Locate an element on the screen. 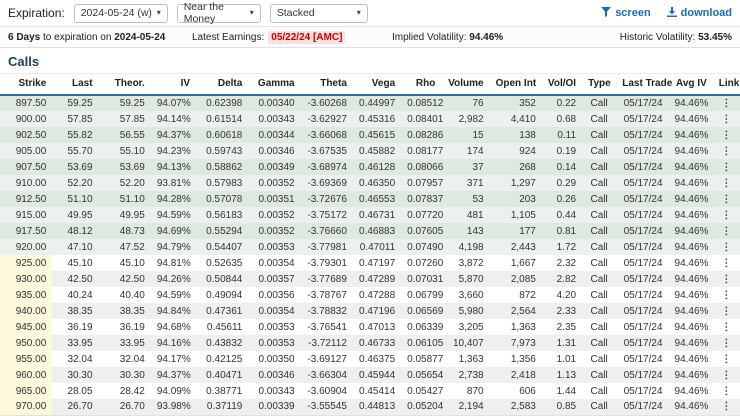 Image resolution: width=740 pixels, height=416 pixels. cell-volume: 5,980 is located at coordinates (465, 311).